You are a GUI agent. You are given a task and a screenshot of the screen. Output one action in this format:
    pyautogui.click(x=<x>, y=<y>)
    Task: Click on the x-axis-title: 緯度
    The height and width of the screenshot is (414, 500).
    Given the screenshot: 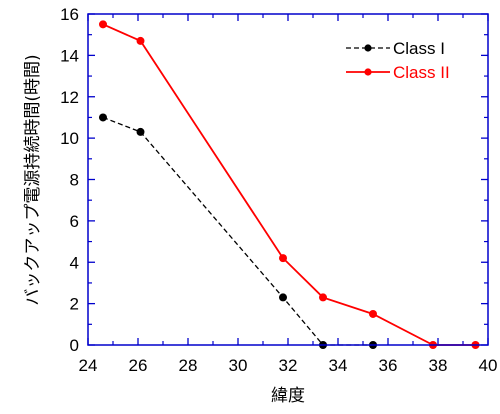 What is the action you would take?
    pyautogui.click(x=288, y=396)
    